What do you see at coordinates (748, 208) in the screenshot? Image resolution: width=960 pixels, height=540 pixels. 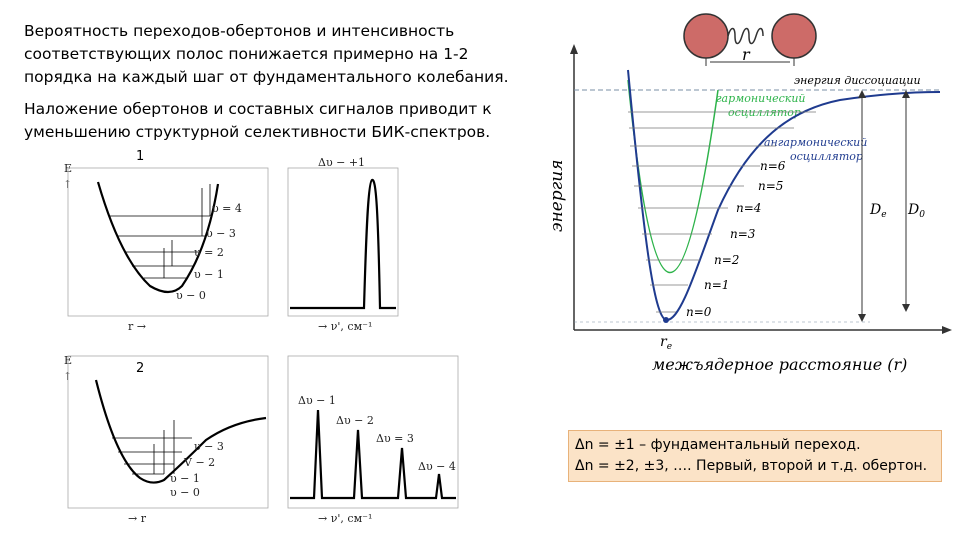 I see `level-n4: n=4` at bounding box center [748, 208].